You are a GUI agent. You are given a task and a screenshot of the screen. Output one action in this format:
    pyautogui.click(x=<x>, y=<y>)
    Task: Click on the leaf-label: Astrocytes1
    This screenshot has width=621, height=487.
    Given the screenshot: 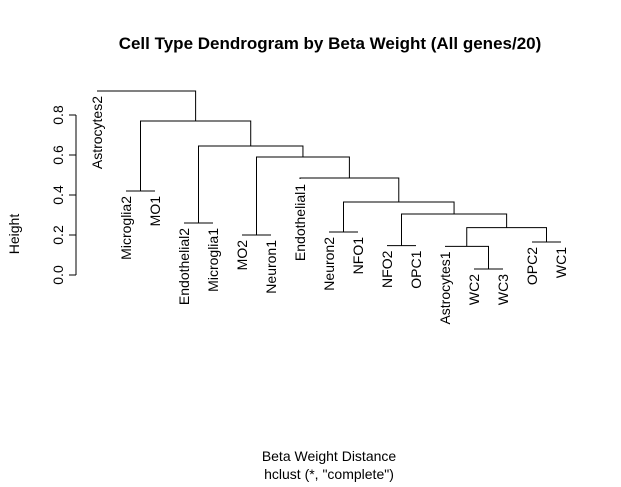 What is the action you would take?
    pyautogui.click(x=445, y=287)
    